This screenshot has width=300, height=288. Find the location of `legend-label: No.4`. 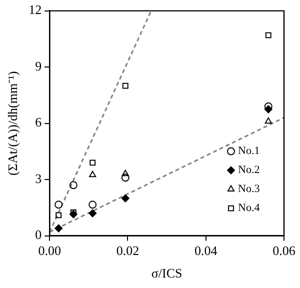

legend-label: No.4 is located at coordinates (249, 208).